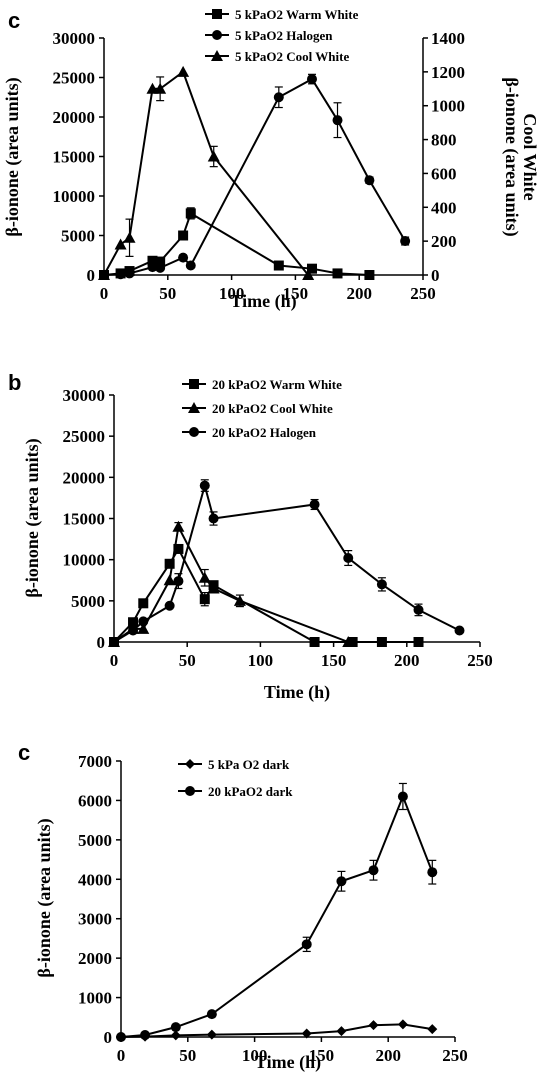  Describe the element at coordinates (264, 432) in the screenshot. I see `legend-label: 20 kPaO2 Halogen` at that location.